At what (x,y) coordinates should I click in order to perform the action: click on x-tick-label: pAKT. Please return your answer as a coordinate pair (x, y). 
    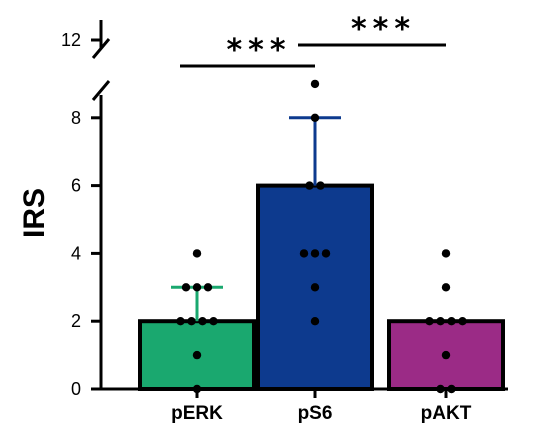
    Looking at the image, I should click on (446, 413).